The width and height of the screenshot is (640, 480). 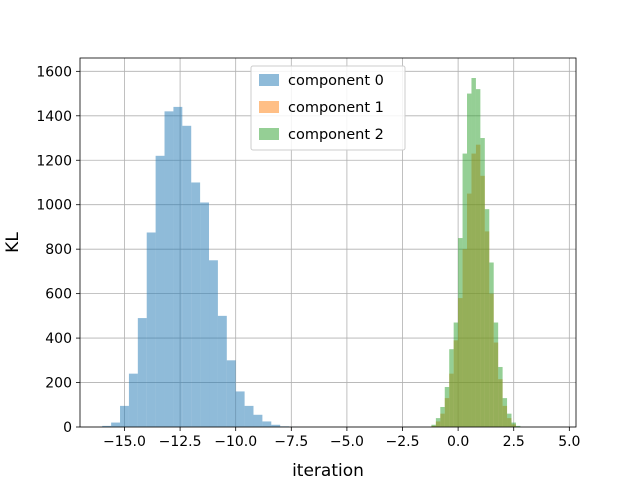 I want to click on y-tick-label-5: 1000, so click(x=54, y=206).